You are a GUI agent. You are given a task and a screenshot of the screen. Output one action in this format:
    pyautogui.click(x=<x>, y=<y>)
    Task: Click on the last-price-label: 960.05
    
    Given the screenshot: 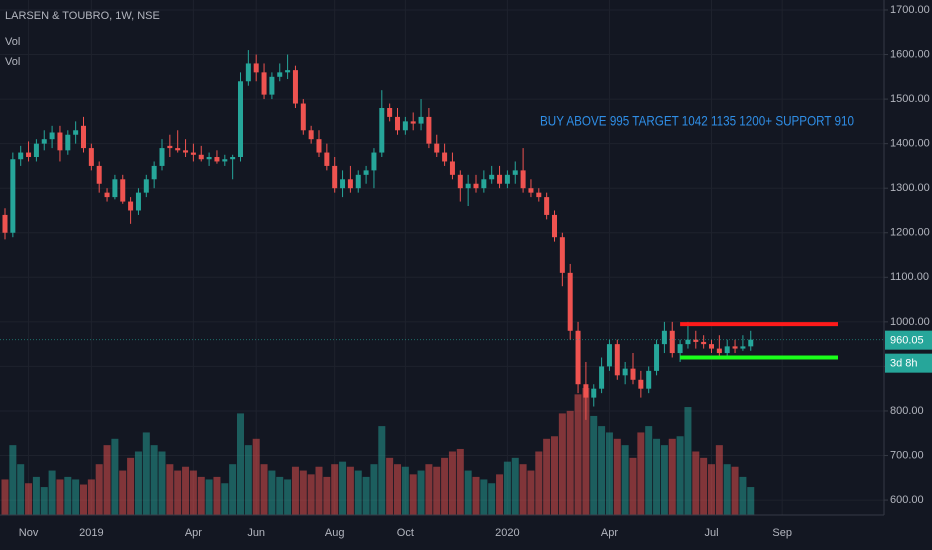 What is the action you would take?
    pyautogui.click(x=907, y=341)
    